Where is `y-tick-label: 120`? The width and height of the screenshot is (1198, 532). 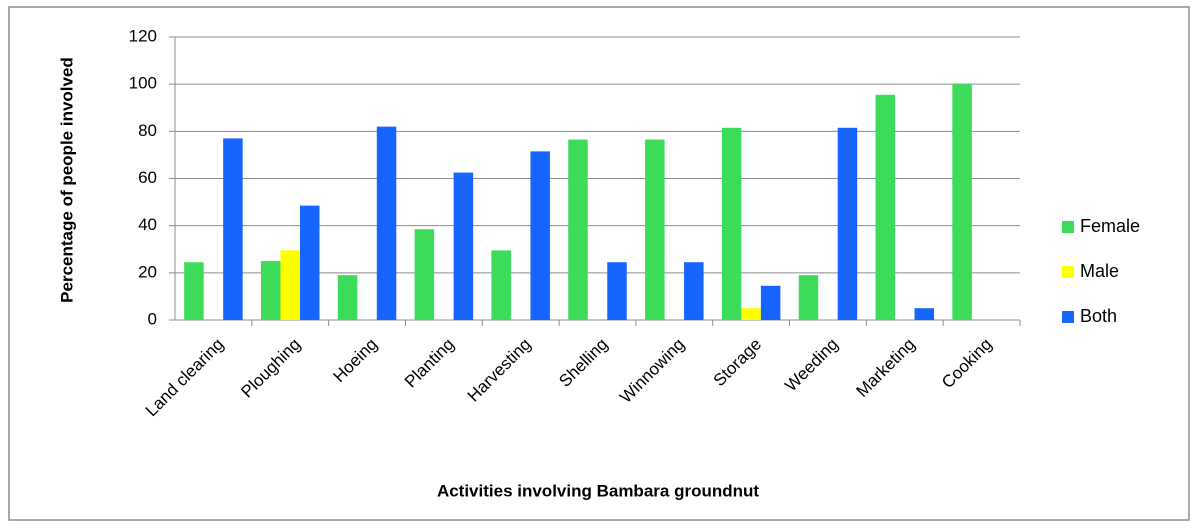 y-tick-label: 120 is located at coordinates (143, 35).